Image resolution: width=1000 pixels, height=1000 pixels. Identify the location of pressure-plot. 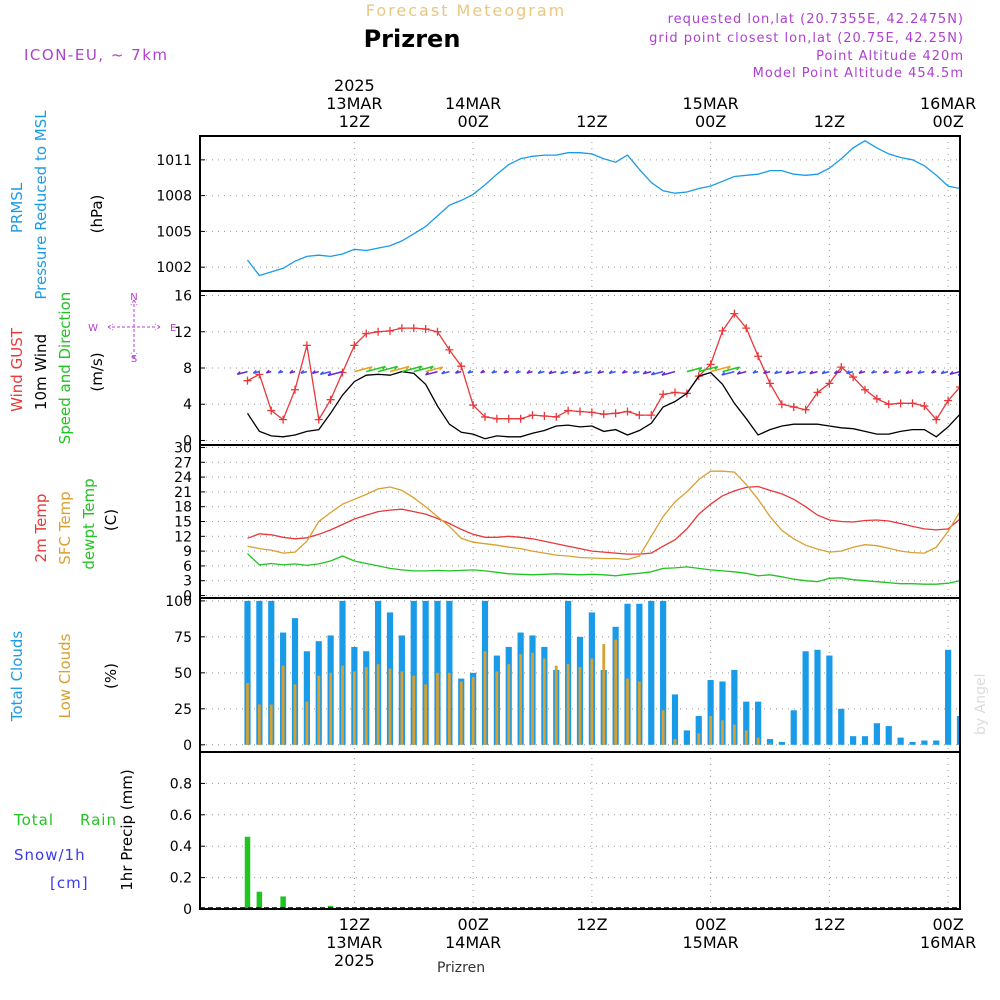
(603, 208).